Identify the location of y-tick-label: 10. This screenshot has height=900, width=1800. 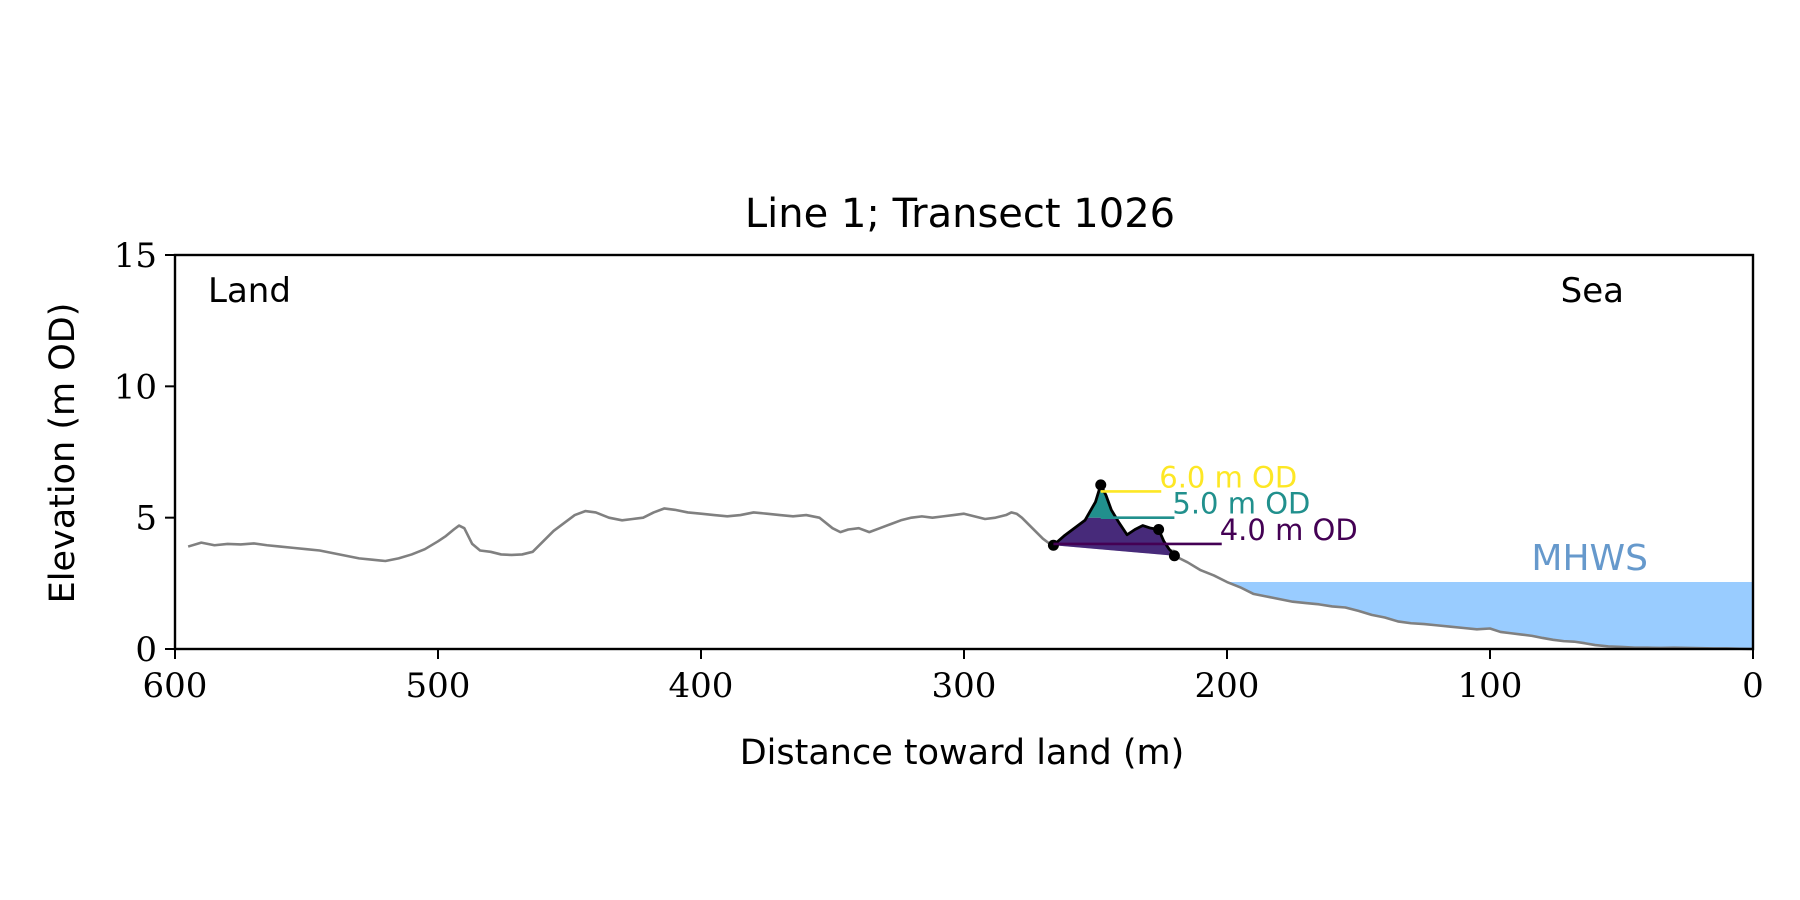
(135, 387).